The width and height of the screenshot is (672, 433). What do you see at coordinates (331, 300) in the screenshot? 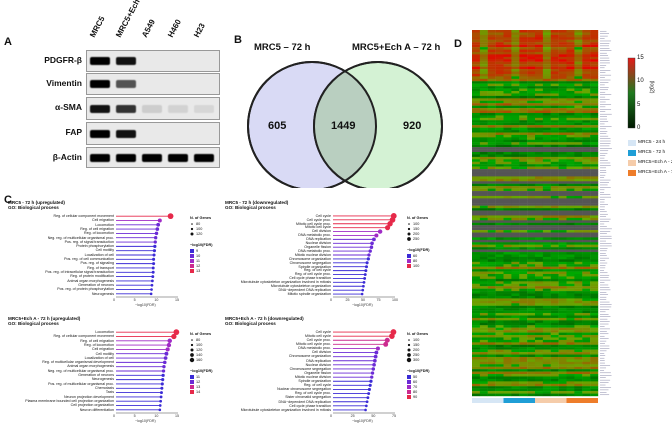
I see `go-x-tick: 0` at bounding box center [331, 300].